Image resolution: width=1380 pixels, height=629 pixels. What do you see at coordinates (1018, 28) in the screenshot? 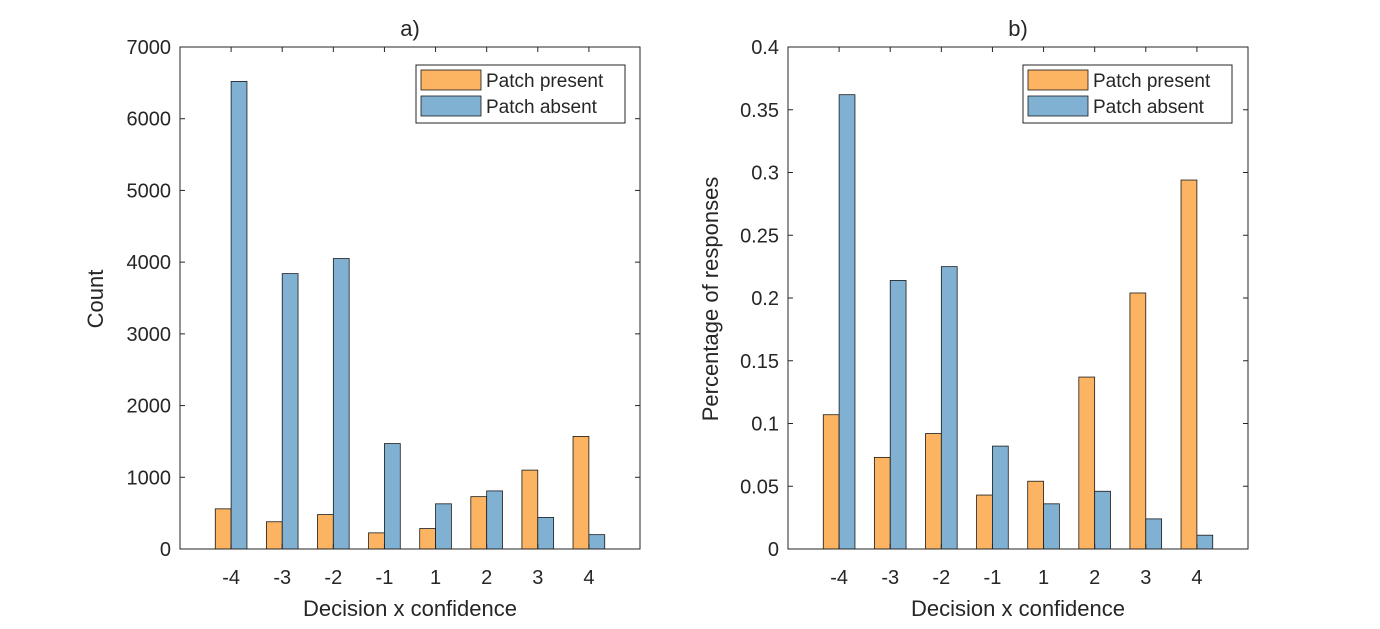
I see `panel-b-title: b)` at bounding box center [1018, 28].